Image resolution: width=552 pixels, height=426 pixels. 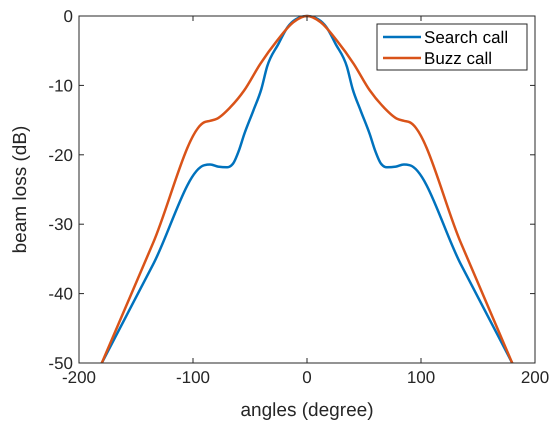 What do you see at coordinates (60, 86) in the screenshot?
I see `y-tick-label: -10` at bounding box center [60, 86].